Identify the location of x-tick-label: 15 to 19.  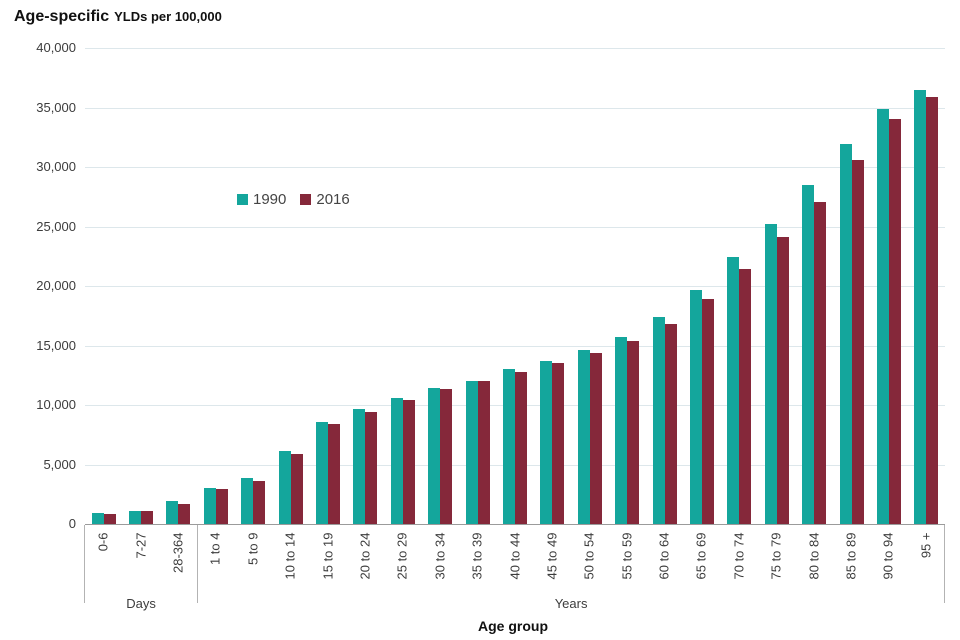
(328, 556).